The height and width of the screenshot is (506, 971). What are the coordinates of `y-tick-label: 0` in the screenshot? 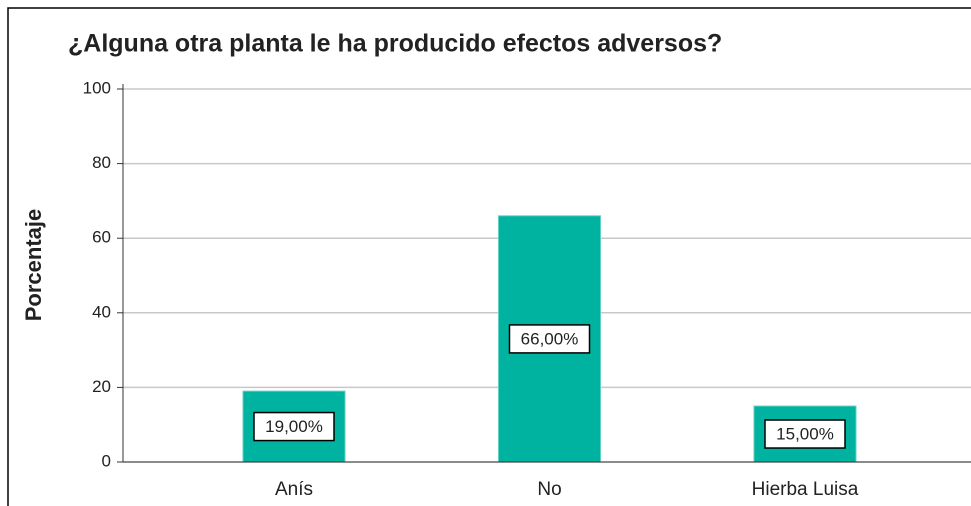 It's located at (106, 460).